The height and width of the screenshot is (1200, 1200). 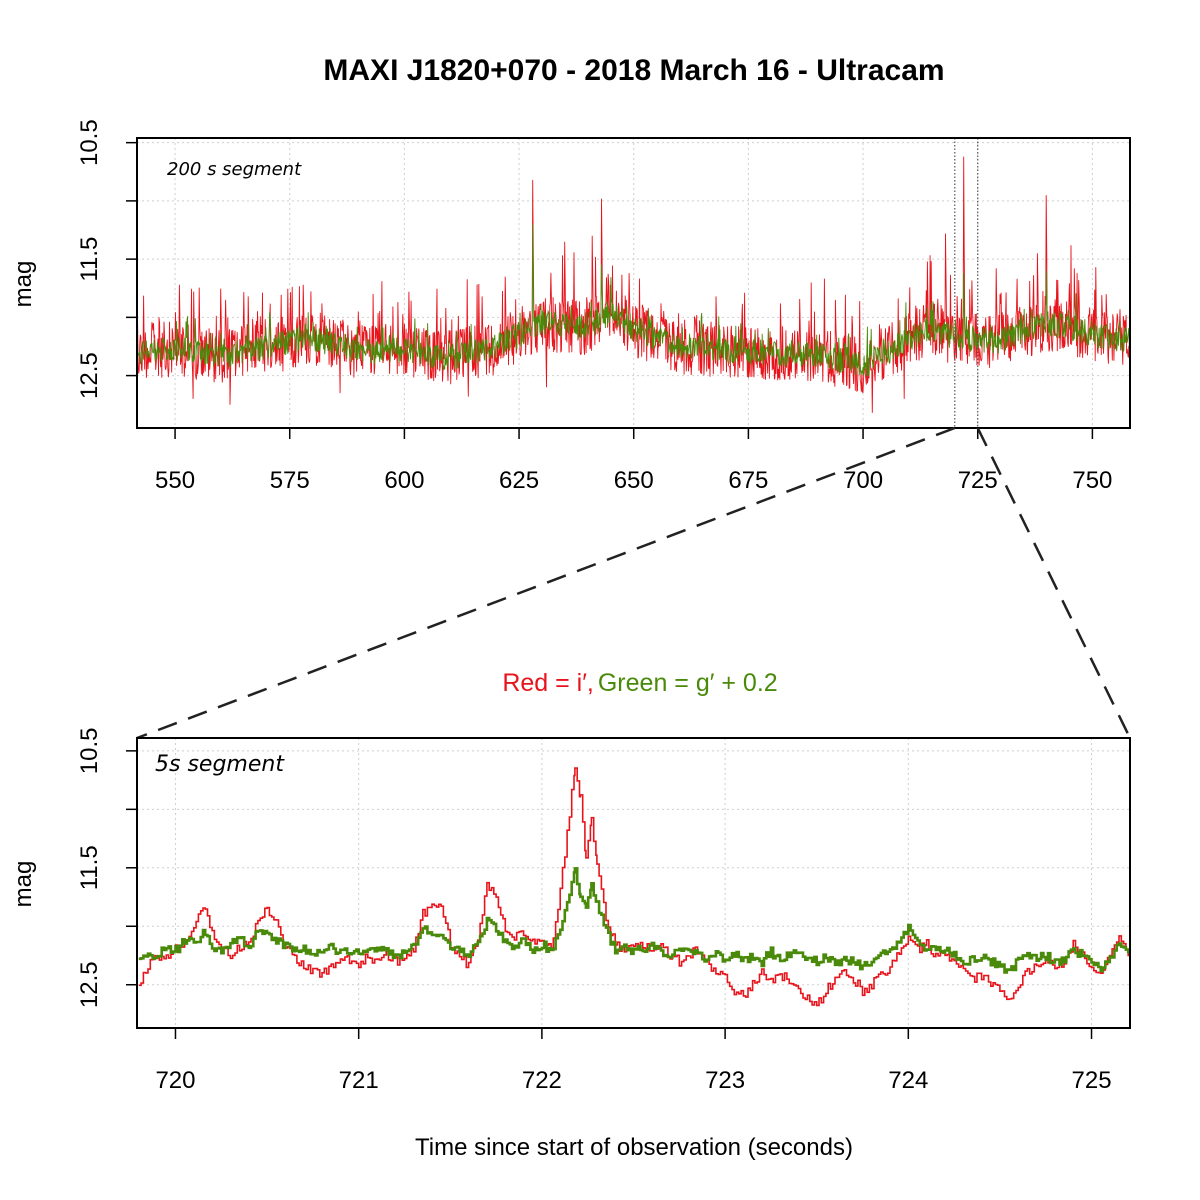 I want to click on x-tick-label: 700, so click(x=863, y=480).